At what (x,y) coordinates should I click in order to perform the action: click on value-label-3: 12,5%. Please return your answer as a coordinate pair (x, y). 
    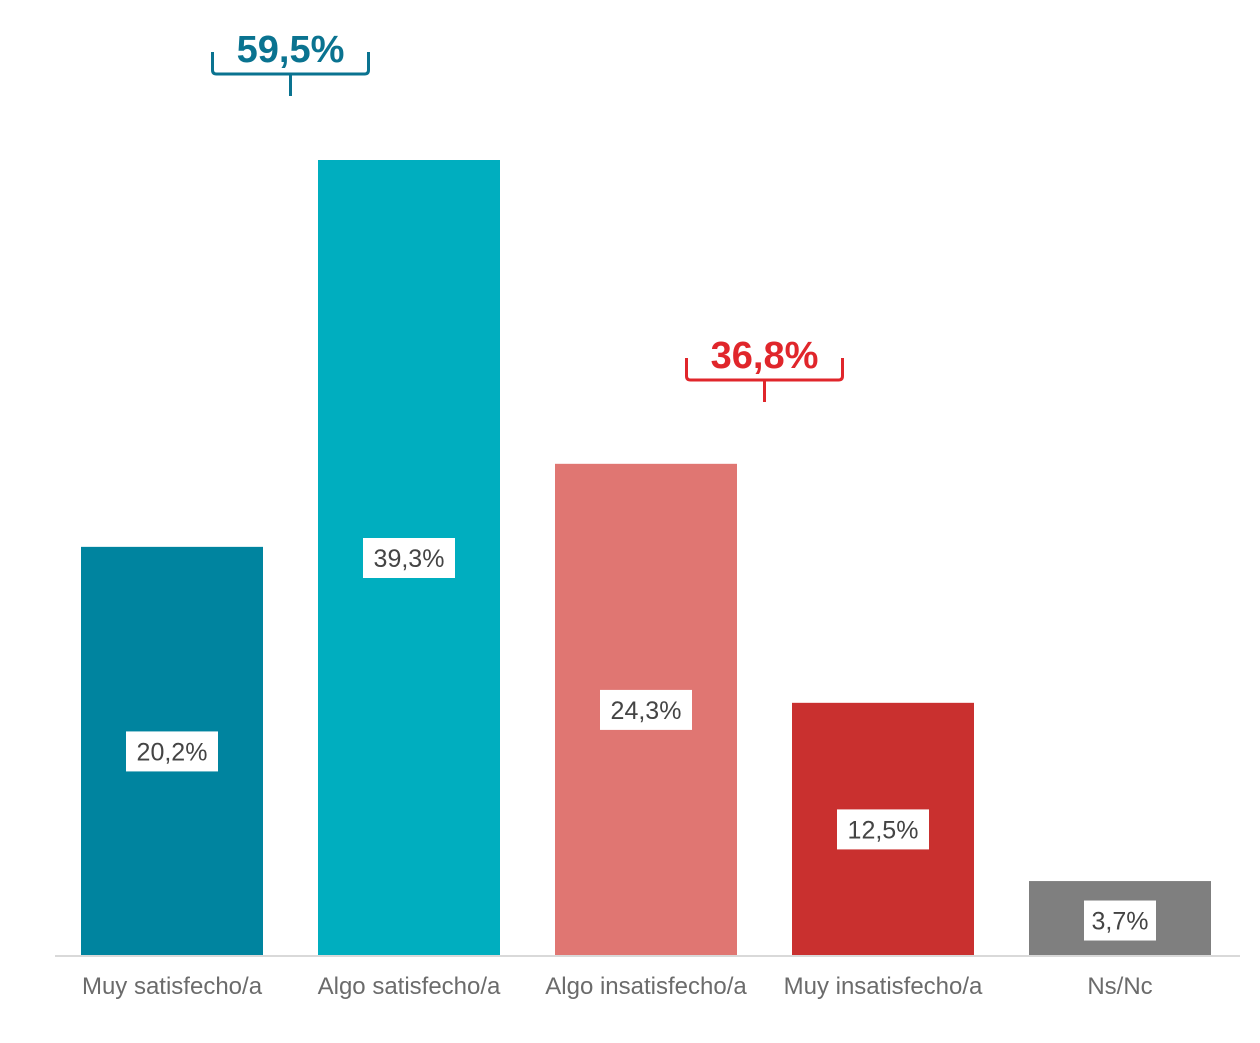
    Looking at the image, I should click on (883, 830).